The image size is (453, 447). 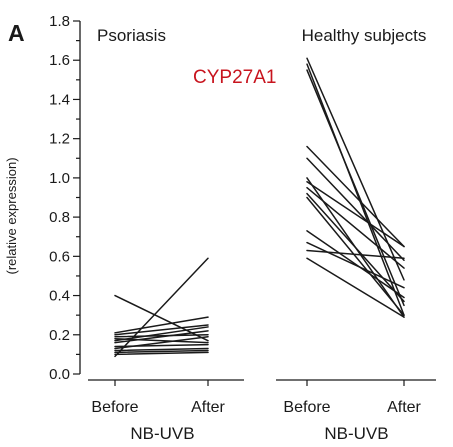 I want to click on y-tick-label: 1.4, so click(x=59, y=99).